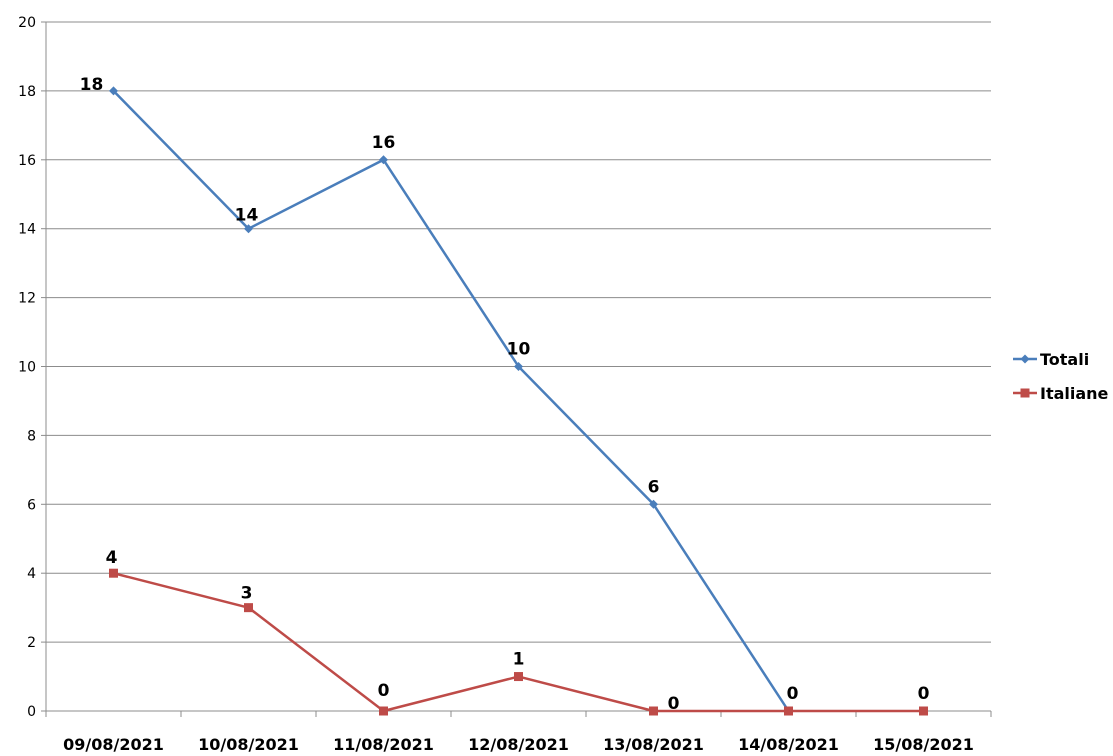  I want to click on y-tick-label: 16, so click(27, 161).